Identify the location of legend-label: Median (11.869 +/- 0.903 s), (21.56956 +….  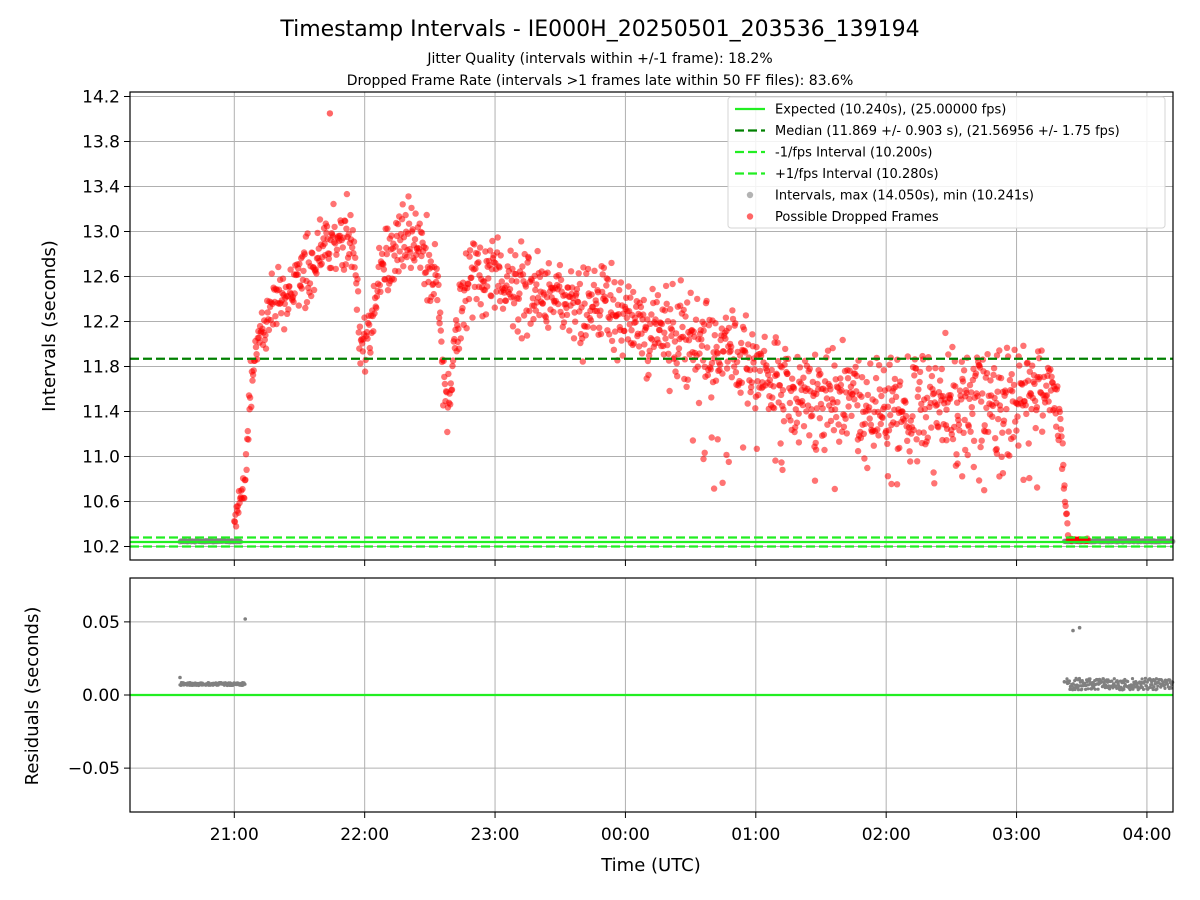
(947, 131).